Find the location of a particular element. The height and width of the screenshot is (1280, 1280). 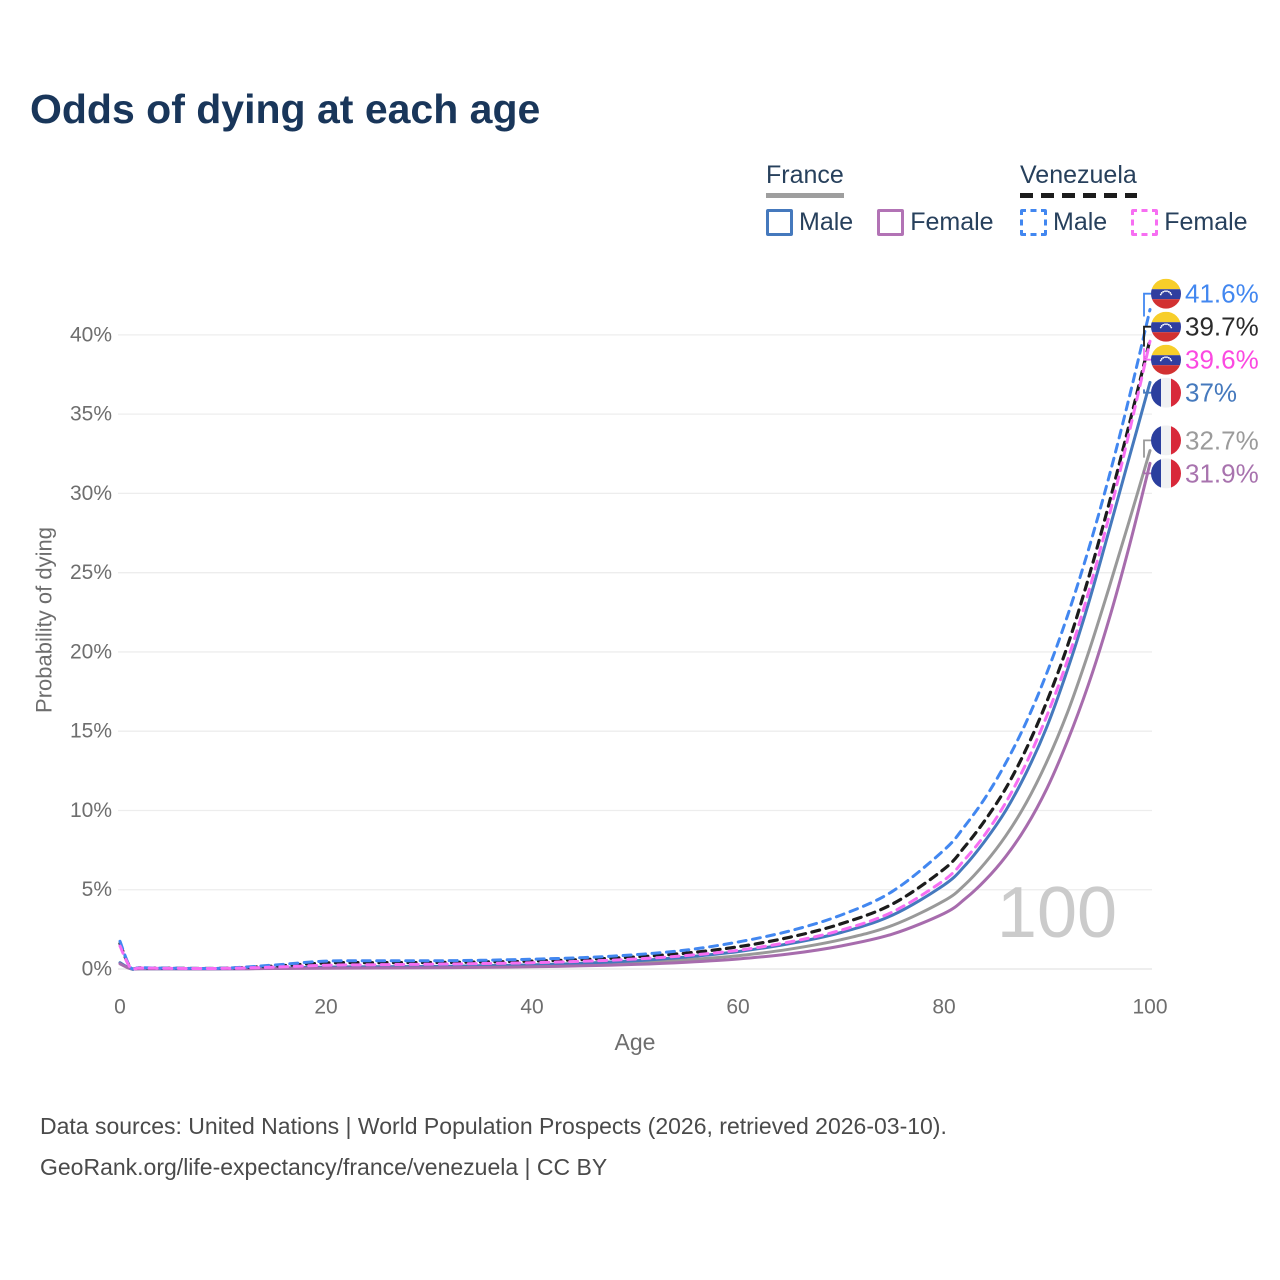

y-axis-title: Probability of dying is located at coordinates (44, 620).